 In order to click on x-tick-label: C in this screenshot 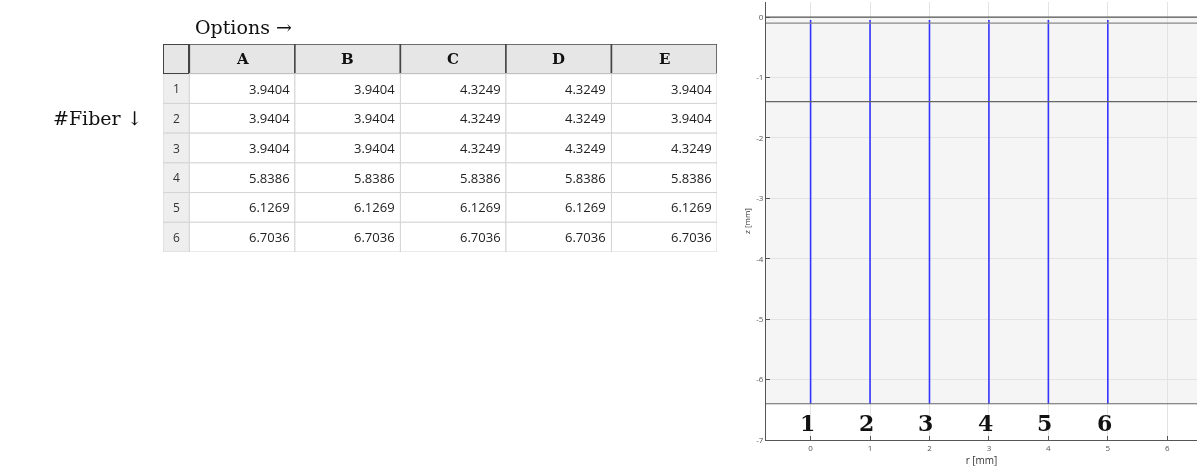, I will do `click(453, 59)`.